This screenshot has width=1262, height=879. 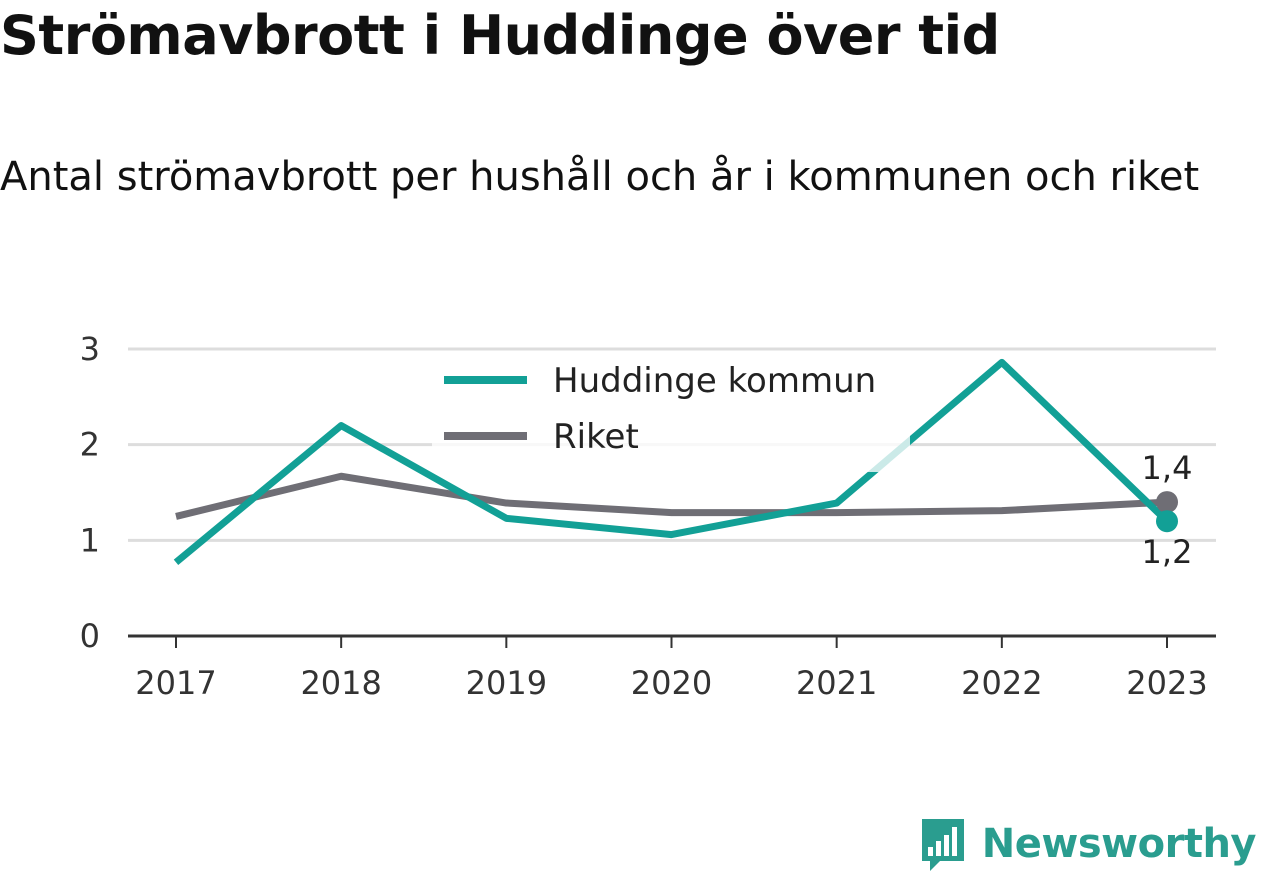 What do you see at coordinates (500, 35) in the screenshot?
I see `chart-title: Strömavbrott i Huddinge över tid` at bounding box center [500, 35].